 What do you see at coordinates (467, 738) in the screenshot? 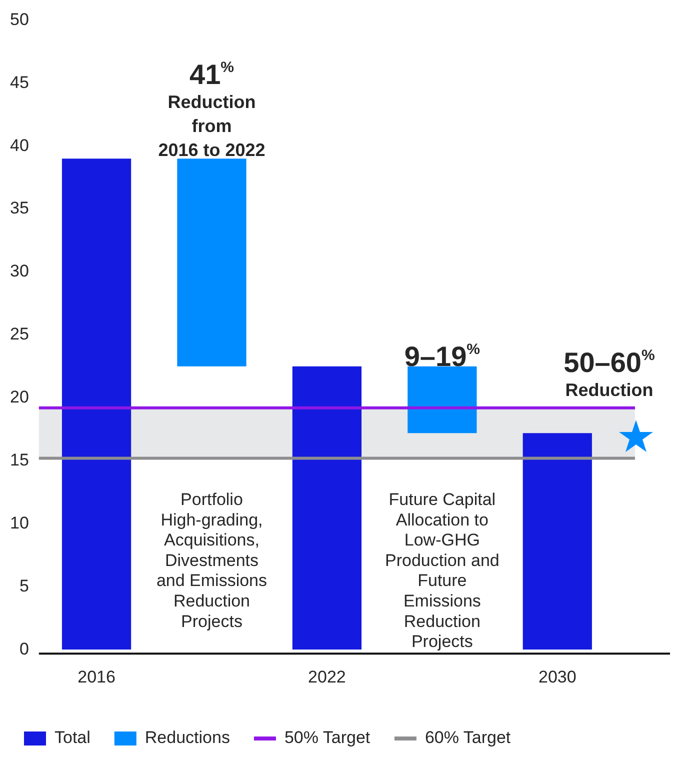
I see `legend-label: 60% Target` at bounding box center [467, 738].